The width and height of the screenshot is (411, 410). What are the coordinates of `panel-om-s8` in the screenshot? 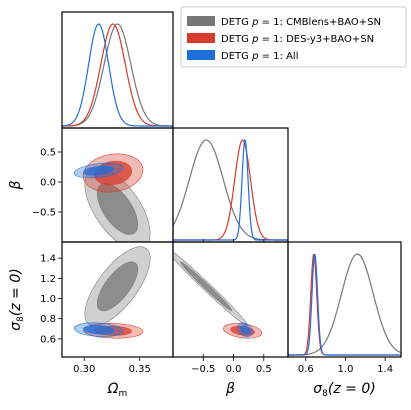 It's located at (112, 292).